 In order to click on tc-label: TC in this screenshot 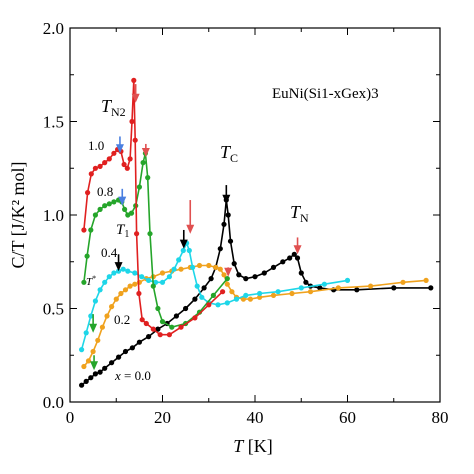, I will do `click(229, 153)`.